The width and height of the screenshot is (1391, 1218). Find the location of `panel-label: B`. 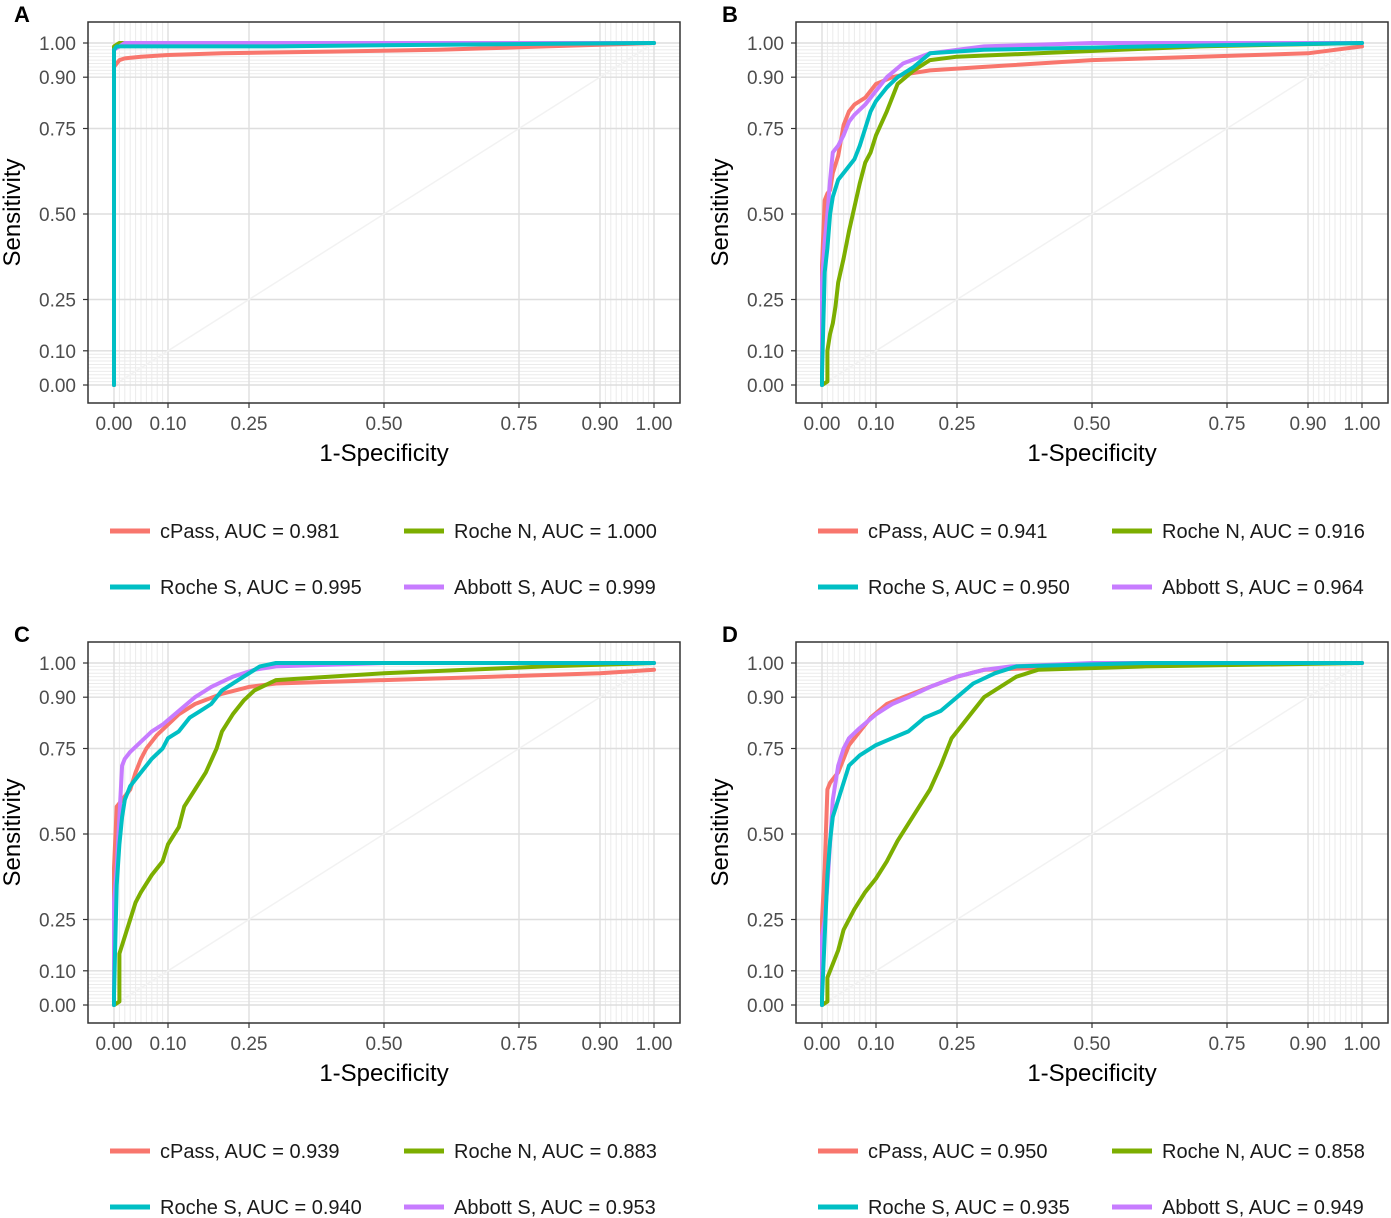

panel-label: B is located at coordinates (730, 14).